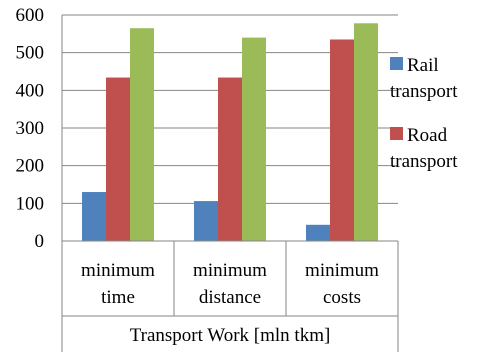 The height and width of the screenshot is (355, 496). Describe the element at coordinates (427, 135) in the screenshot. I see `legend-label: Road` at that location.